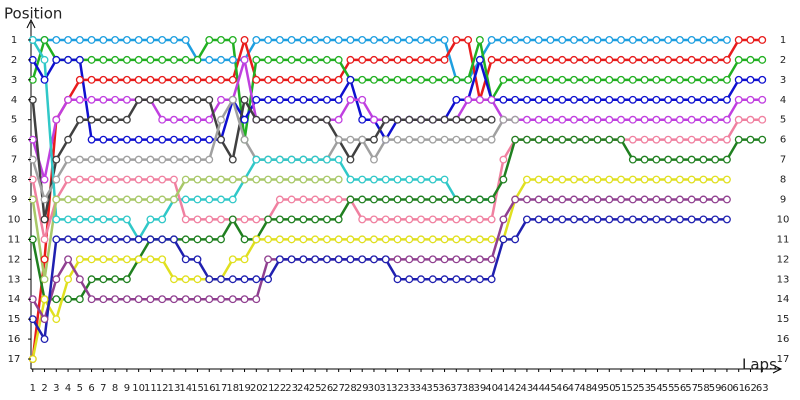 Image resolution: width=800 pixels, height=400 pixels. I want to click on y-tick-label-right: 11, so click(783, 239).